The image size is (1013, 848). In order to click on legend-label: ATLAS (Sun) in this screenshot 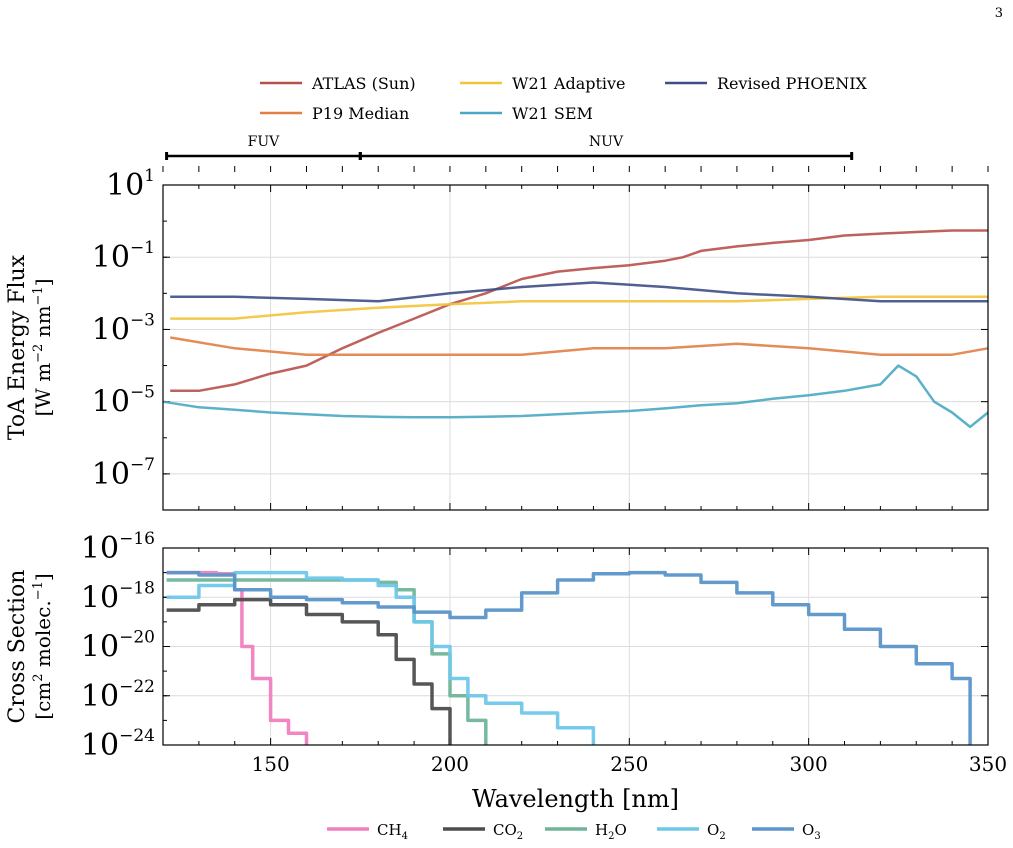, I will do `click(363, 83)`.